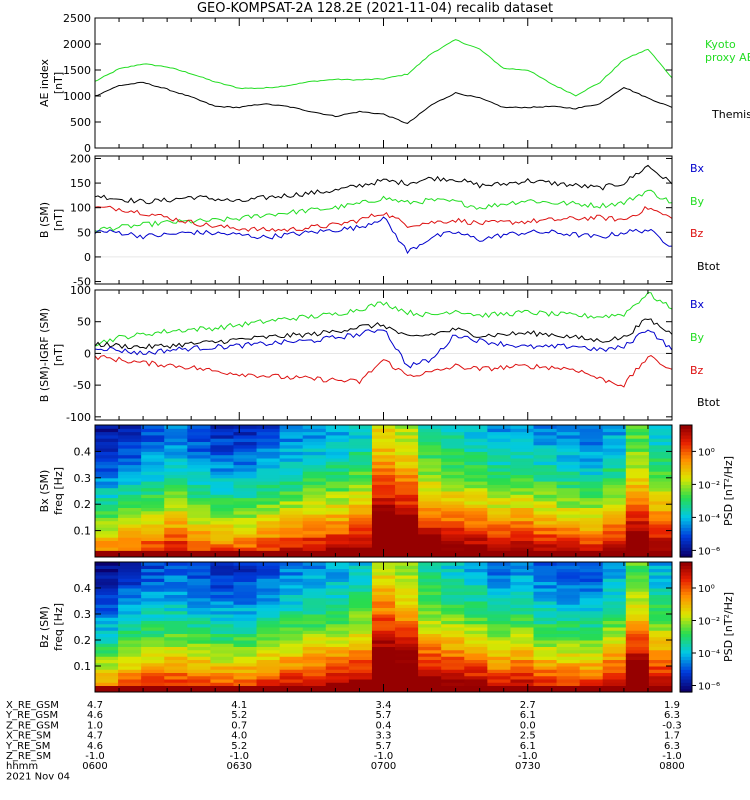 This screenshot has height=800, width=750. What do you see at coordinates (728, 491) in the screenshot?
I see `colorbar-label: PSD [nT²/Hz]` at bounding box center [728, 491].